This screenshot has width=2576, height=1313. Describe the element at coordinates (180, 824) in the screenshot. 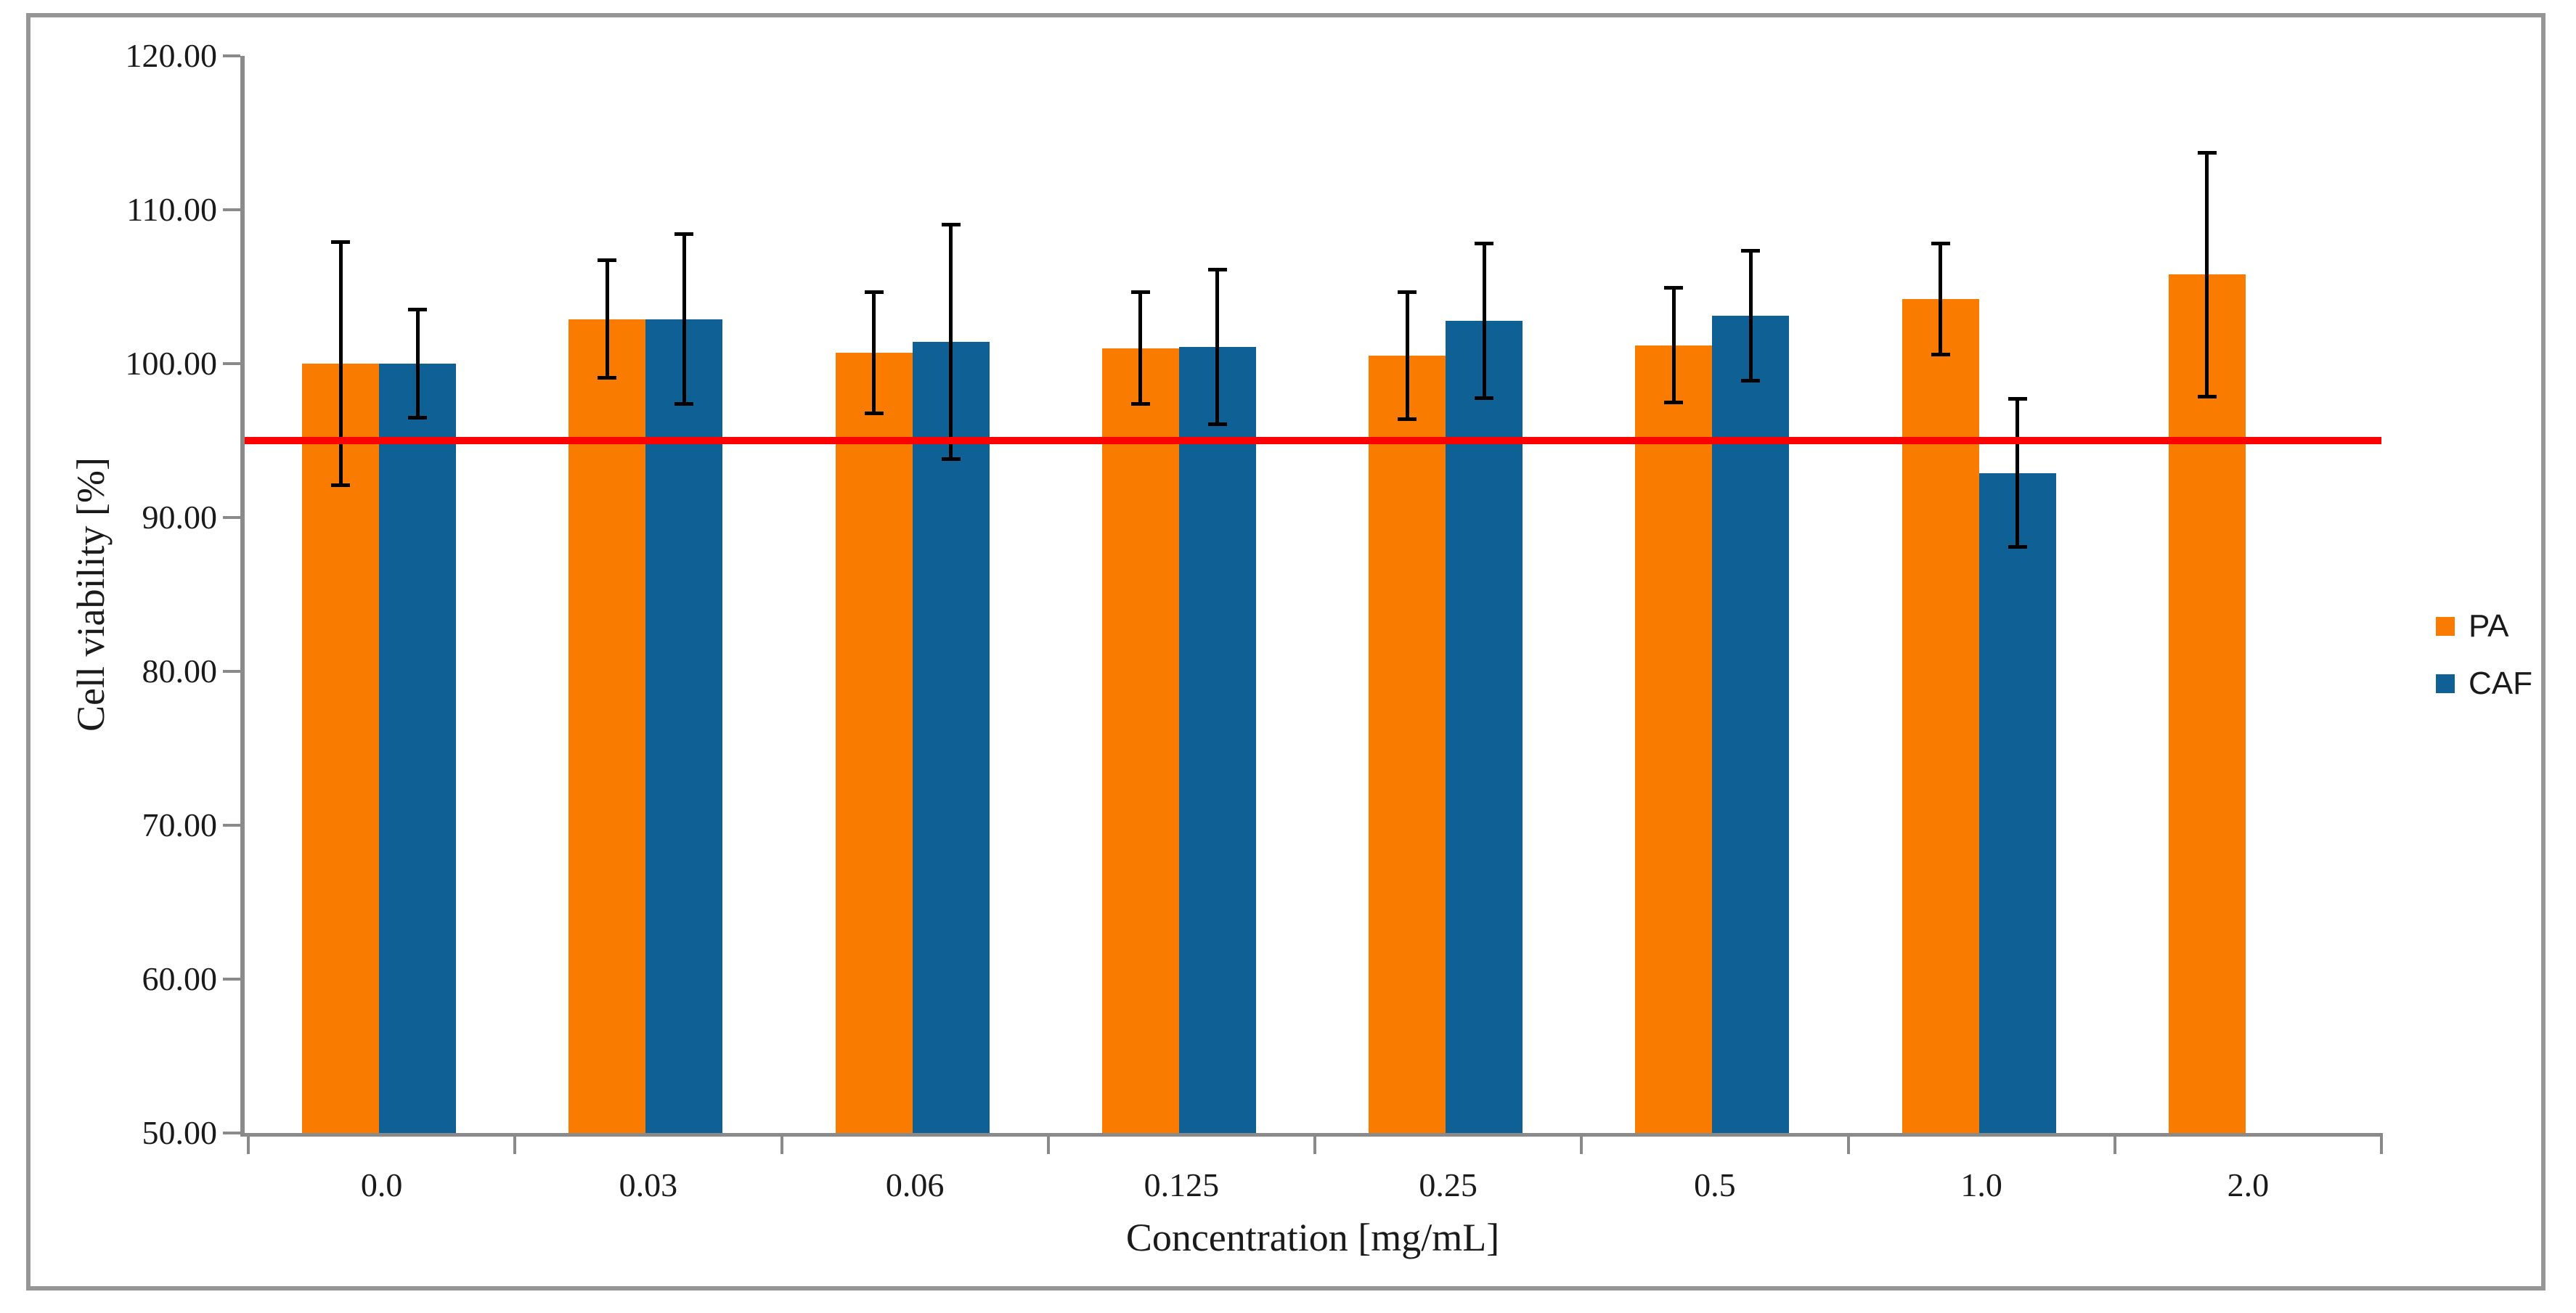

I see `y-tick-label: 70.00` at that location.